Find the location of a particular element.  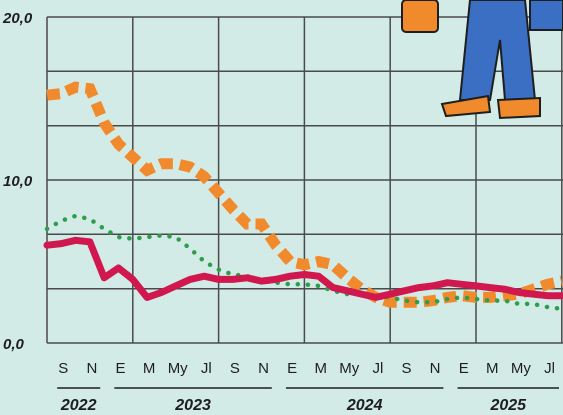

sleeve is located at coordinates (546, 15).